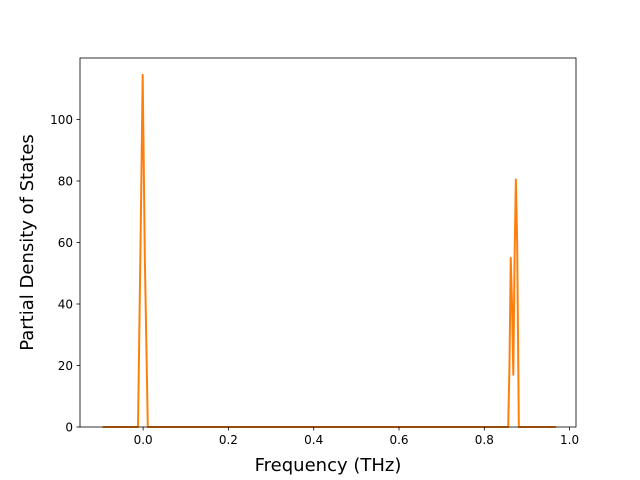  I want to click on y-tick-label: 100, so click(61, 120).